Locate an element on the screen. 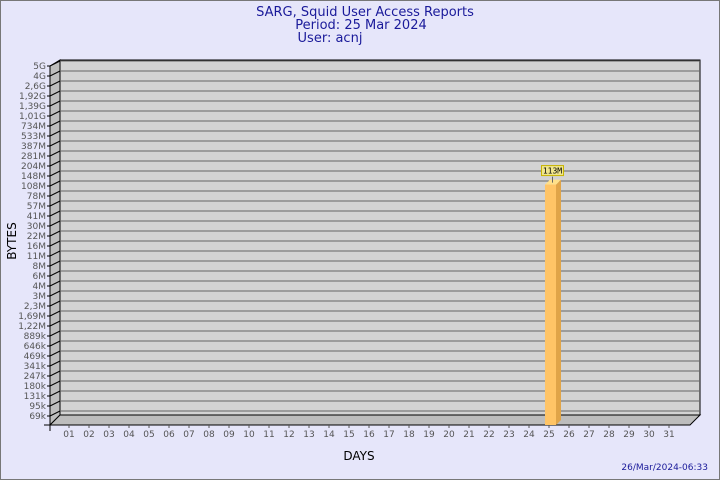  y-tick-label: 41M is located at coordinates (36, 217).